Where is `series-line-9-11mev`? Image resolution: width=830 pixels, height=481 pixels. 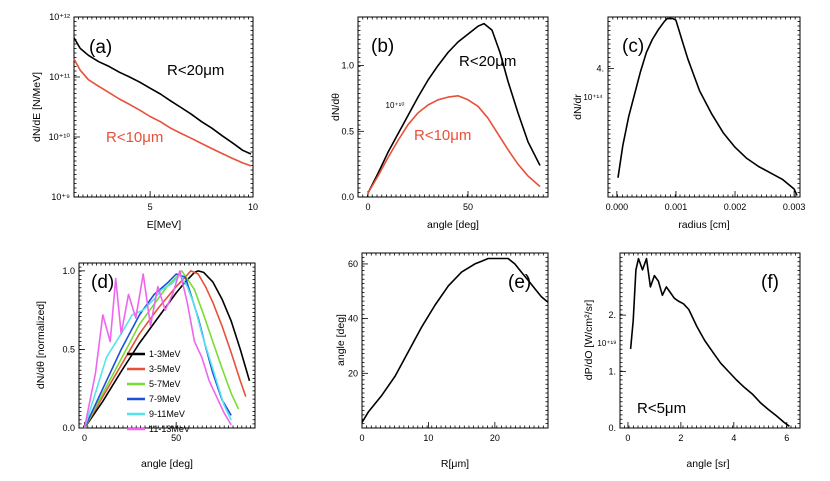
series-line-9-11mev is located at coordinates (157, 351).